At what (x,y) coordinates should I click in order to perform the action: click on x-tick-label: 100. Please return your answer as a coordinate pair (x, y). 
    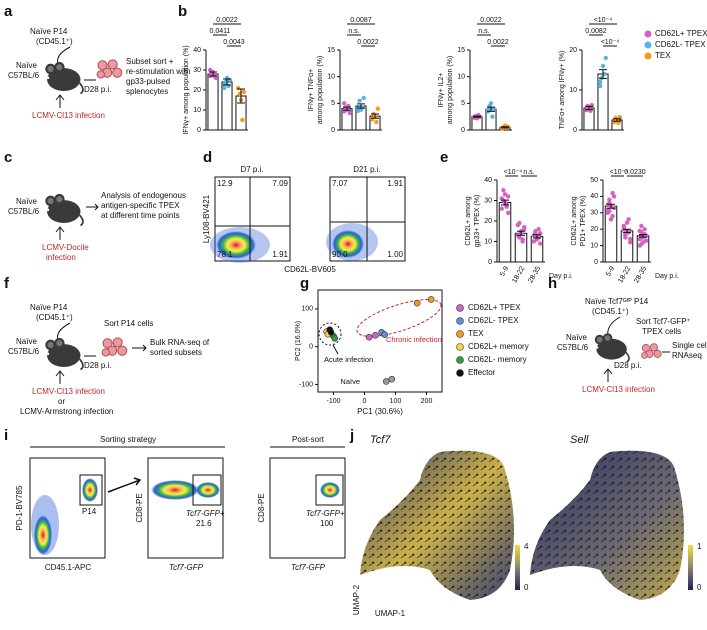
    Looking at the image, I should click on (396, 401).